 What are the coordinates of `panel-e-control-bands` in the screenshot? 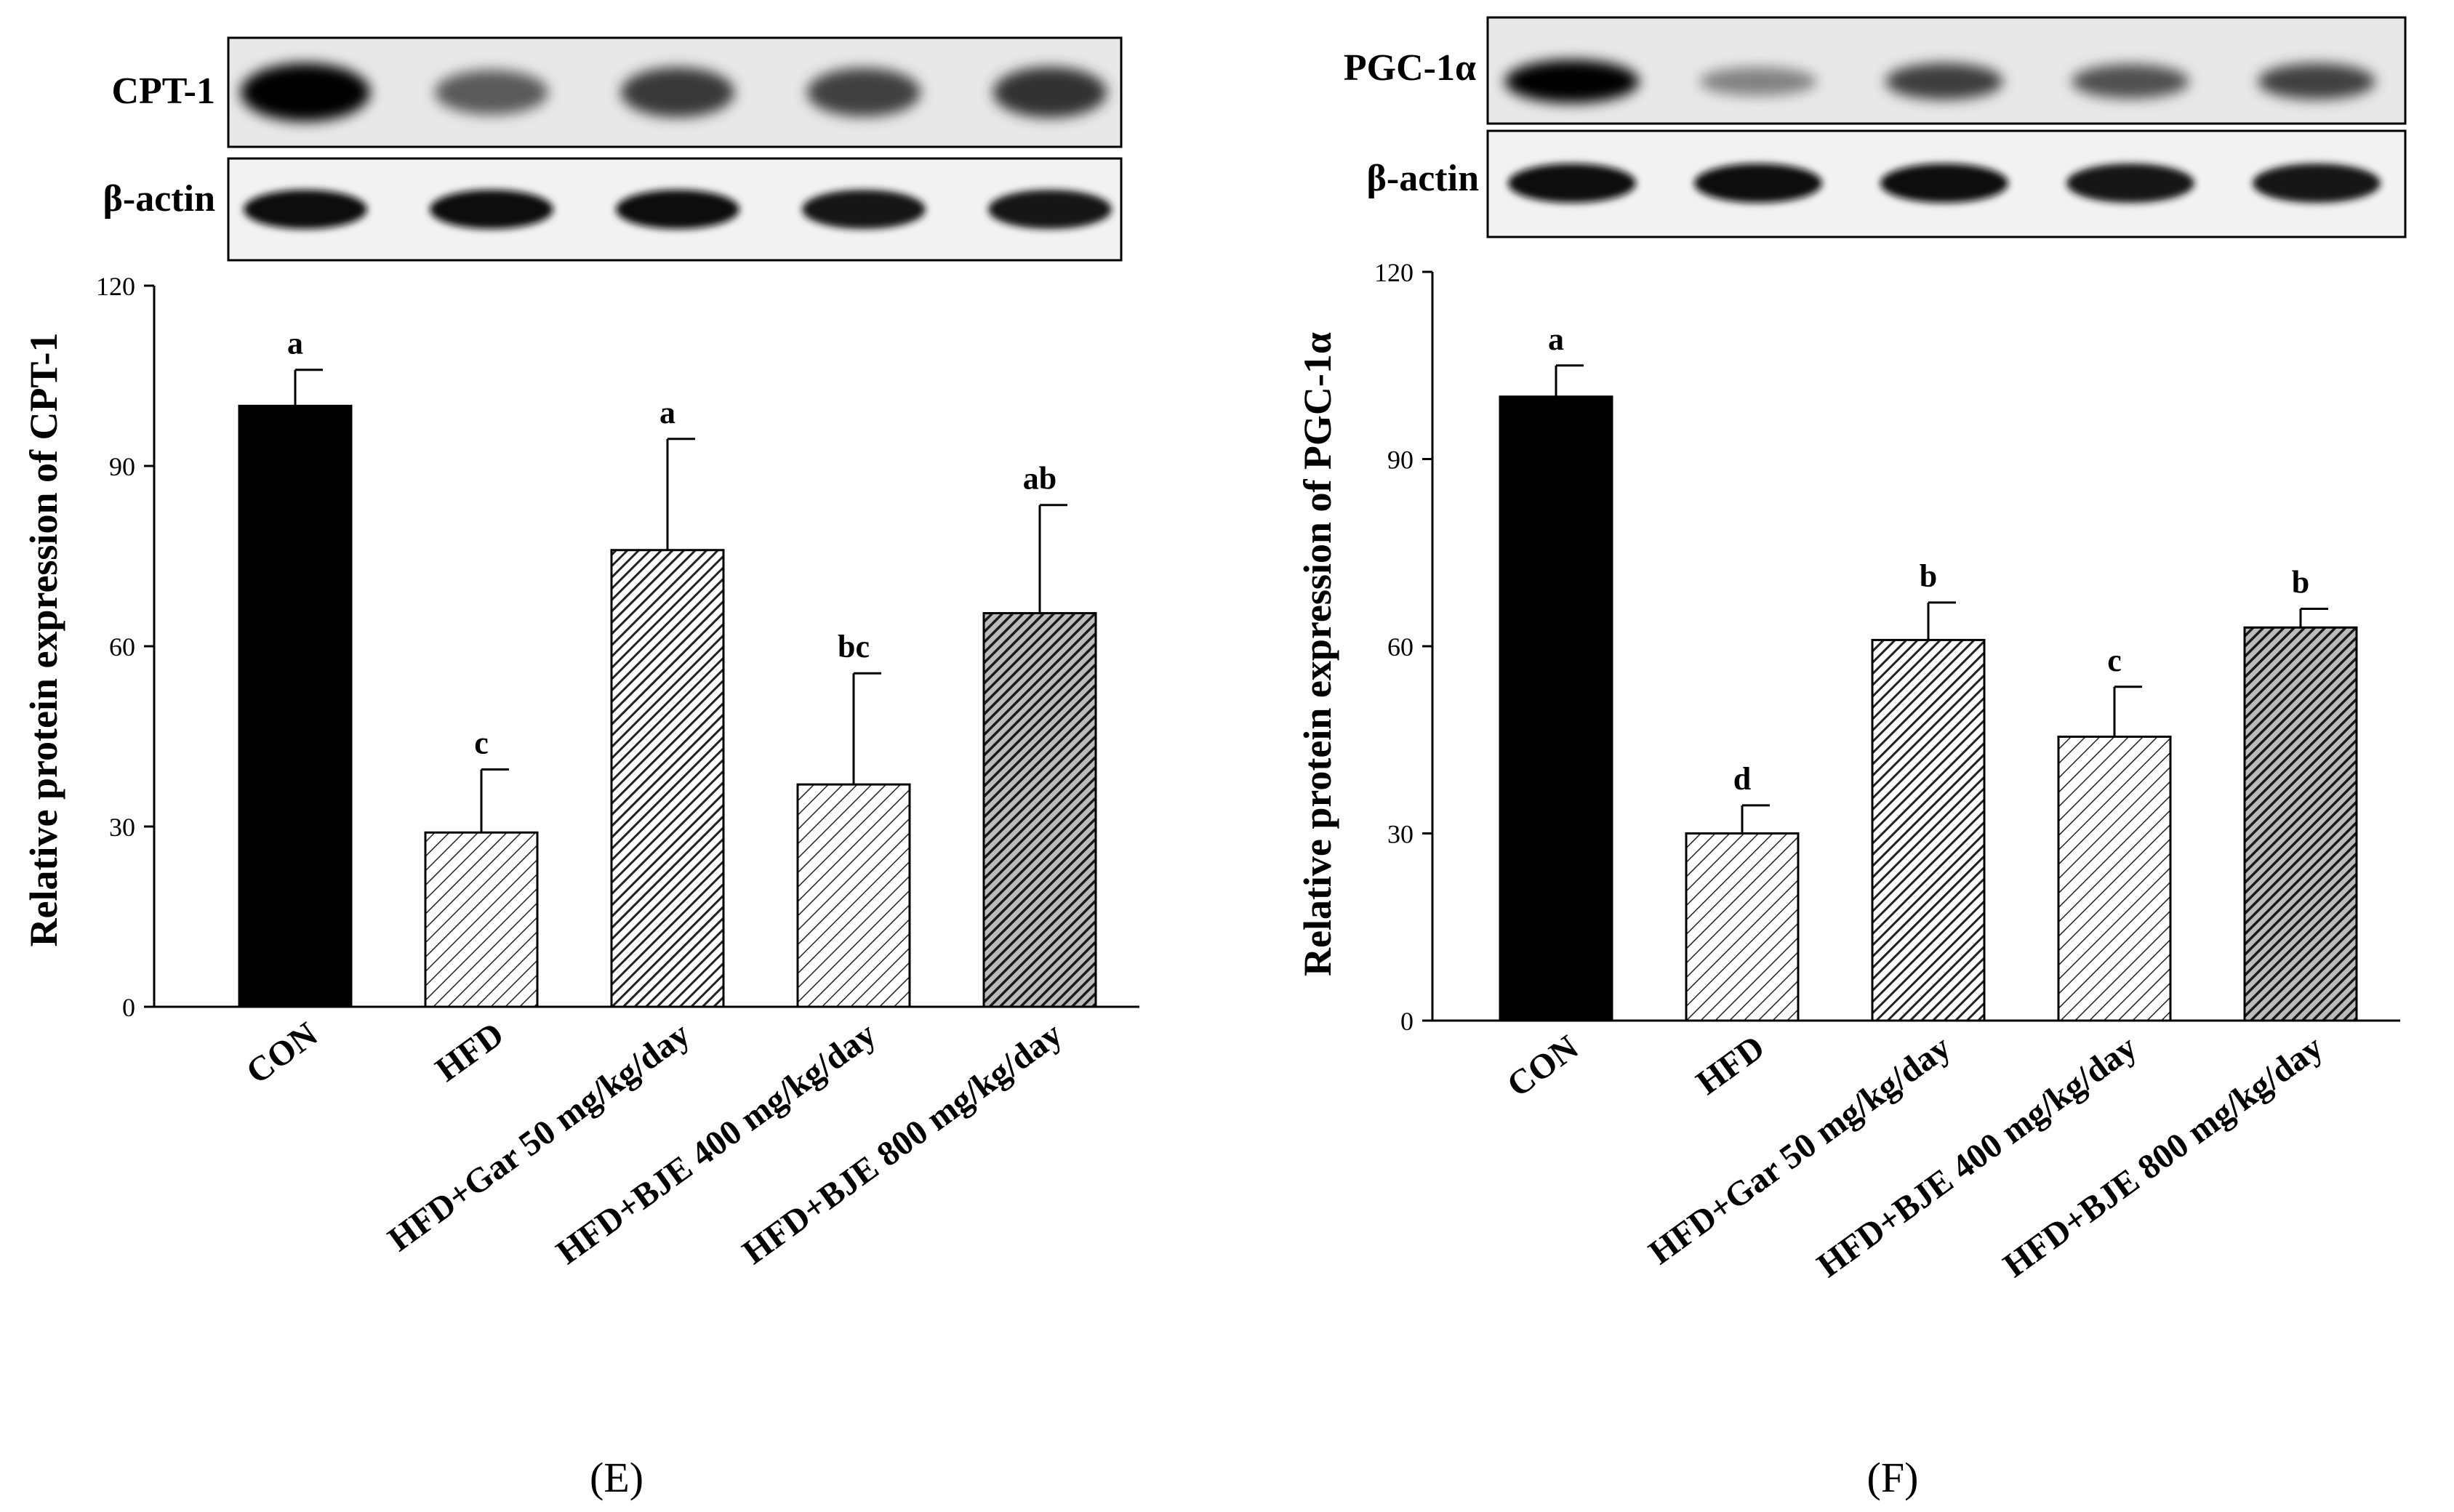 It's located at (678, 209).